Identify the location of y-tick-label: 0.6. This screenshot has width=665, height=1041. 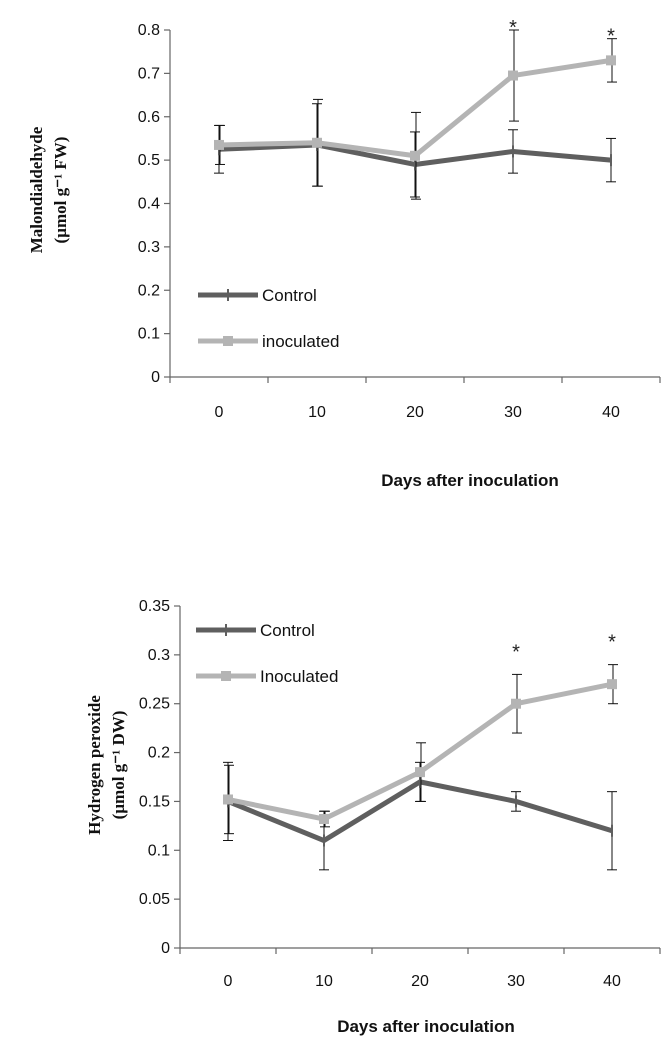
(149, 117).